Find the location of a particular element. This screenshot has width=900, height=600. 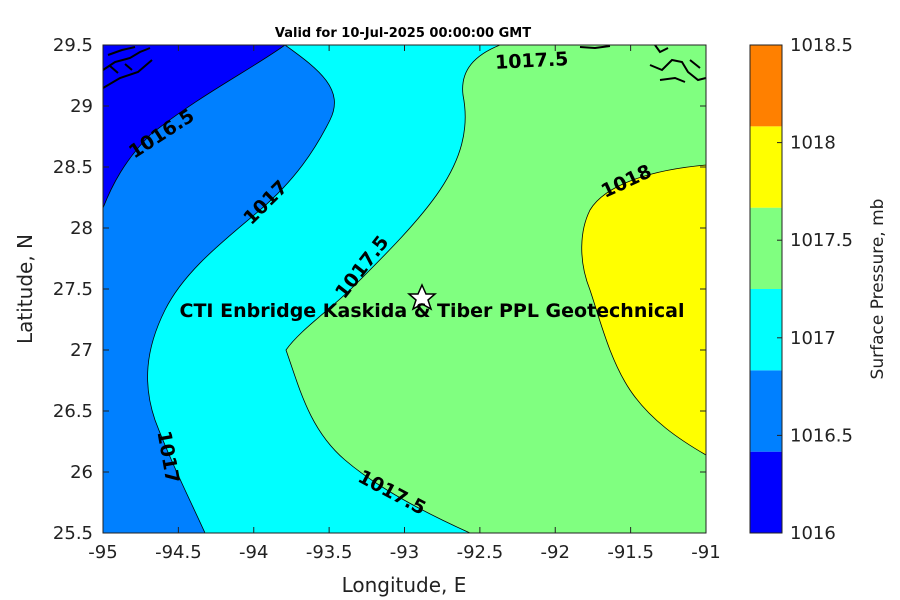

coastline-east is located at coordinates (642, 64).